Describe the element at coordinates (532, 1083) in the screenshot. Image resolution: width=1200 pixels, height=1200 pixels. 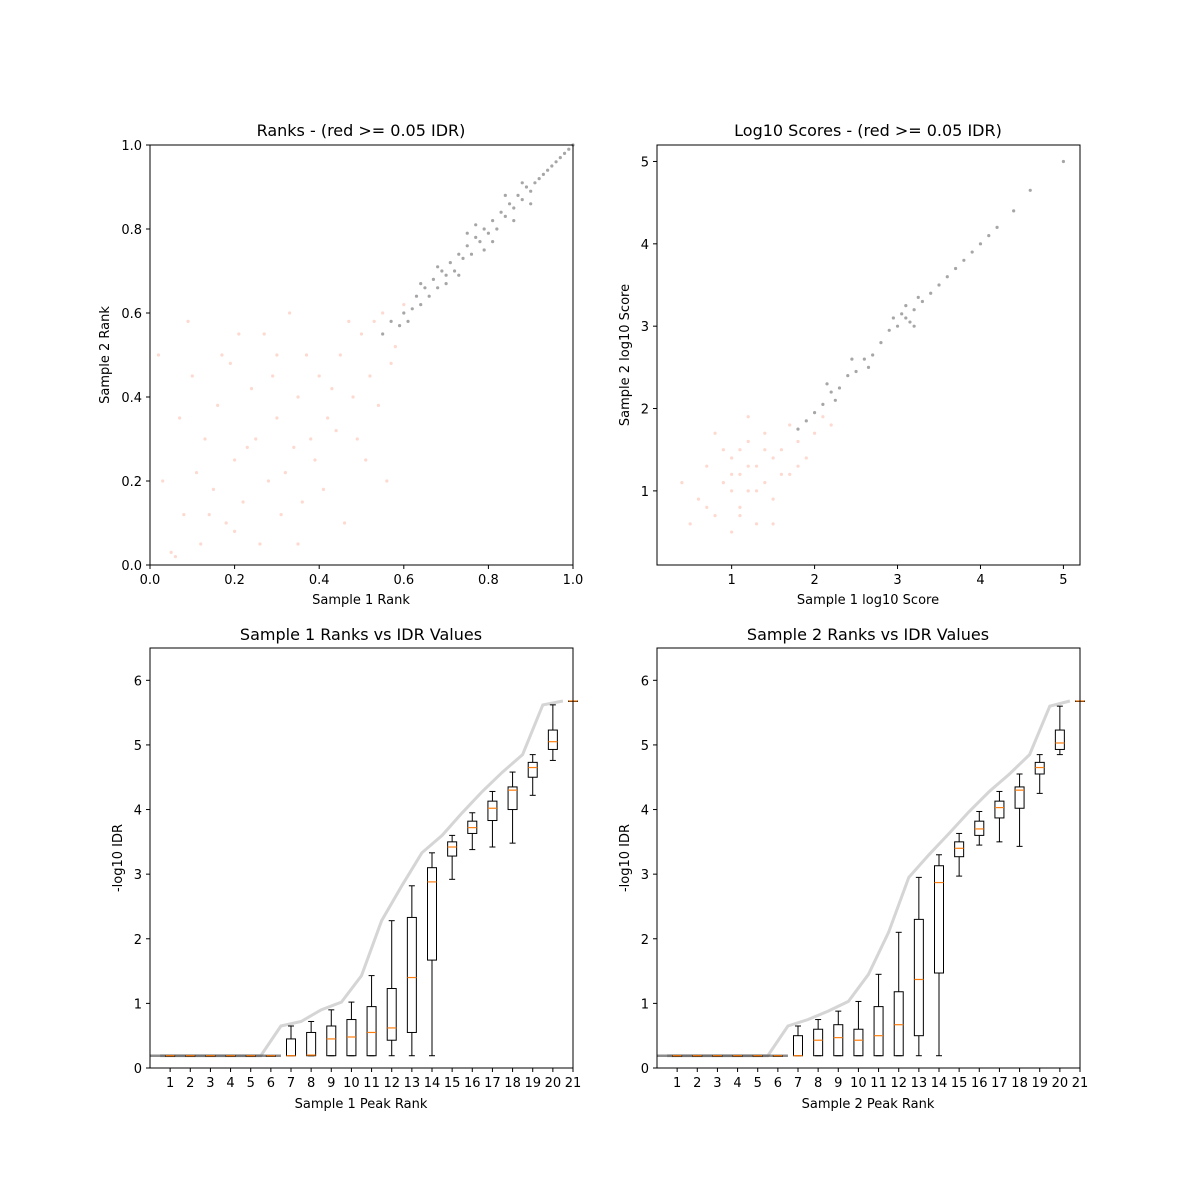
I see `x-tick-label: 19` at that location.